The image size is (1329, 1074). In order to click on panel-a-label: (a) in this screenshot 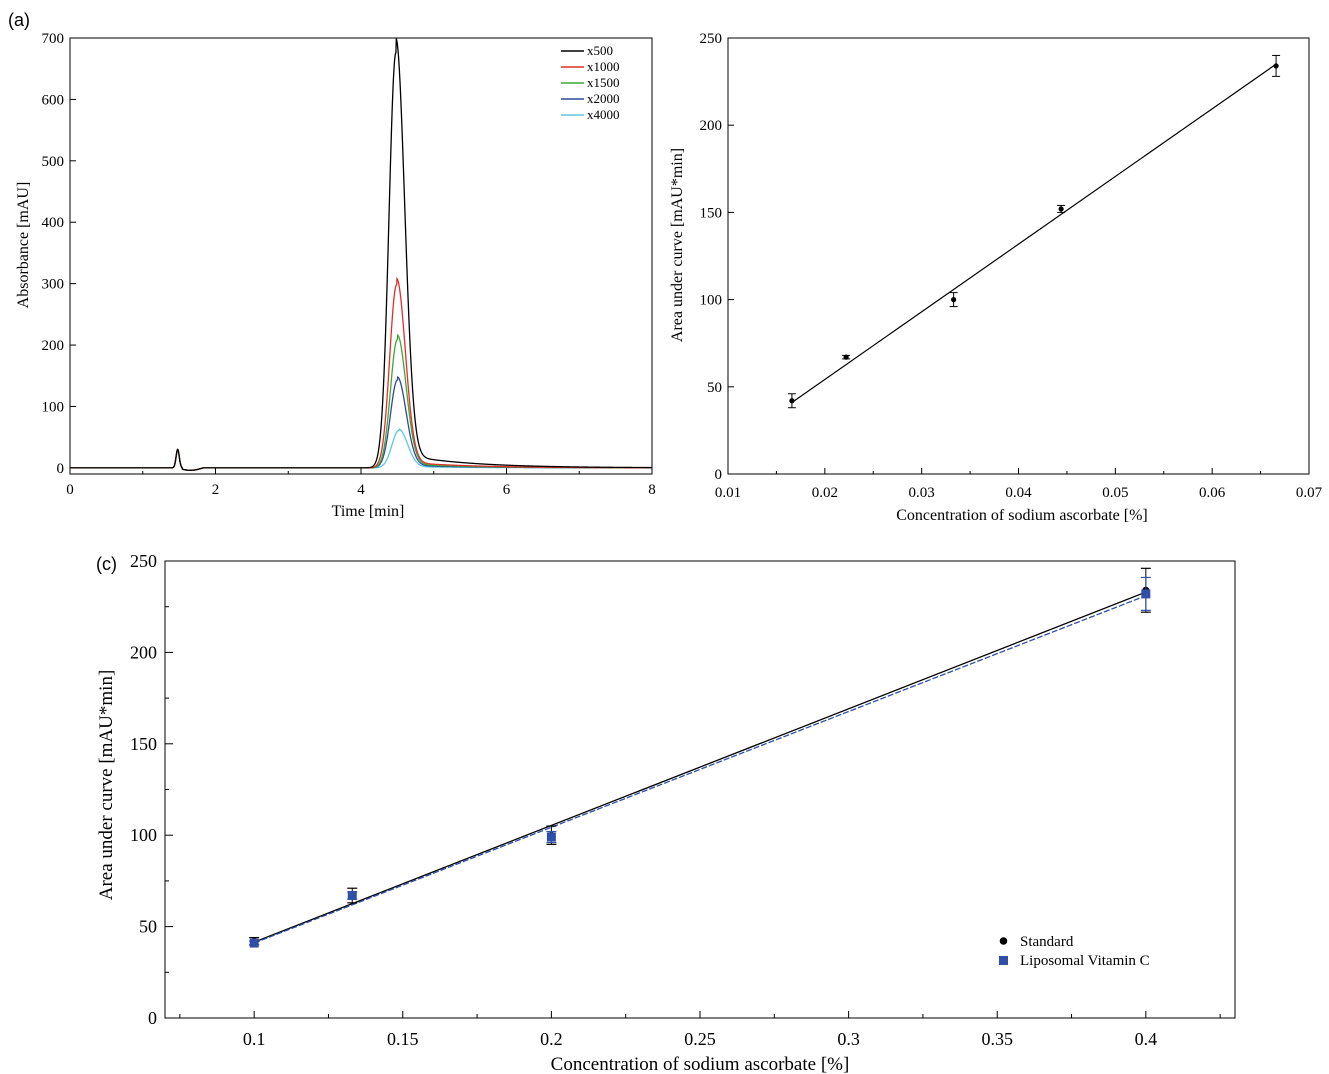, I will do `click(19, 20)`.